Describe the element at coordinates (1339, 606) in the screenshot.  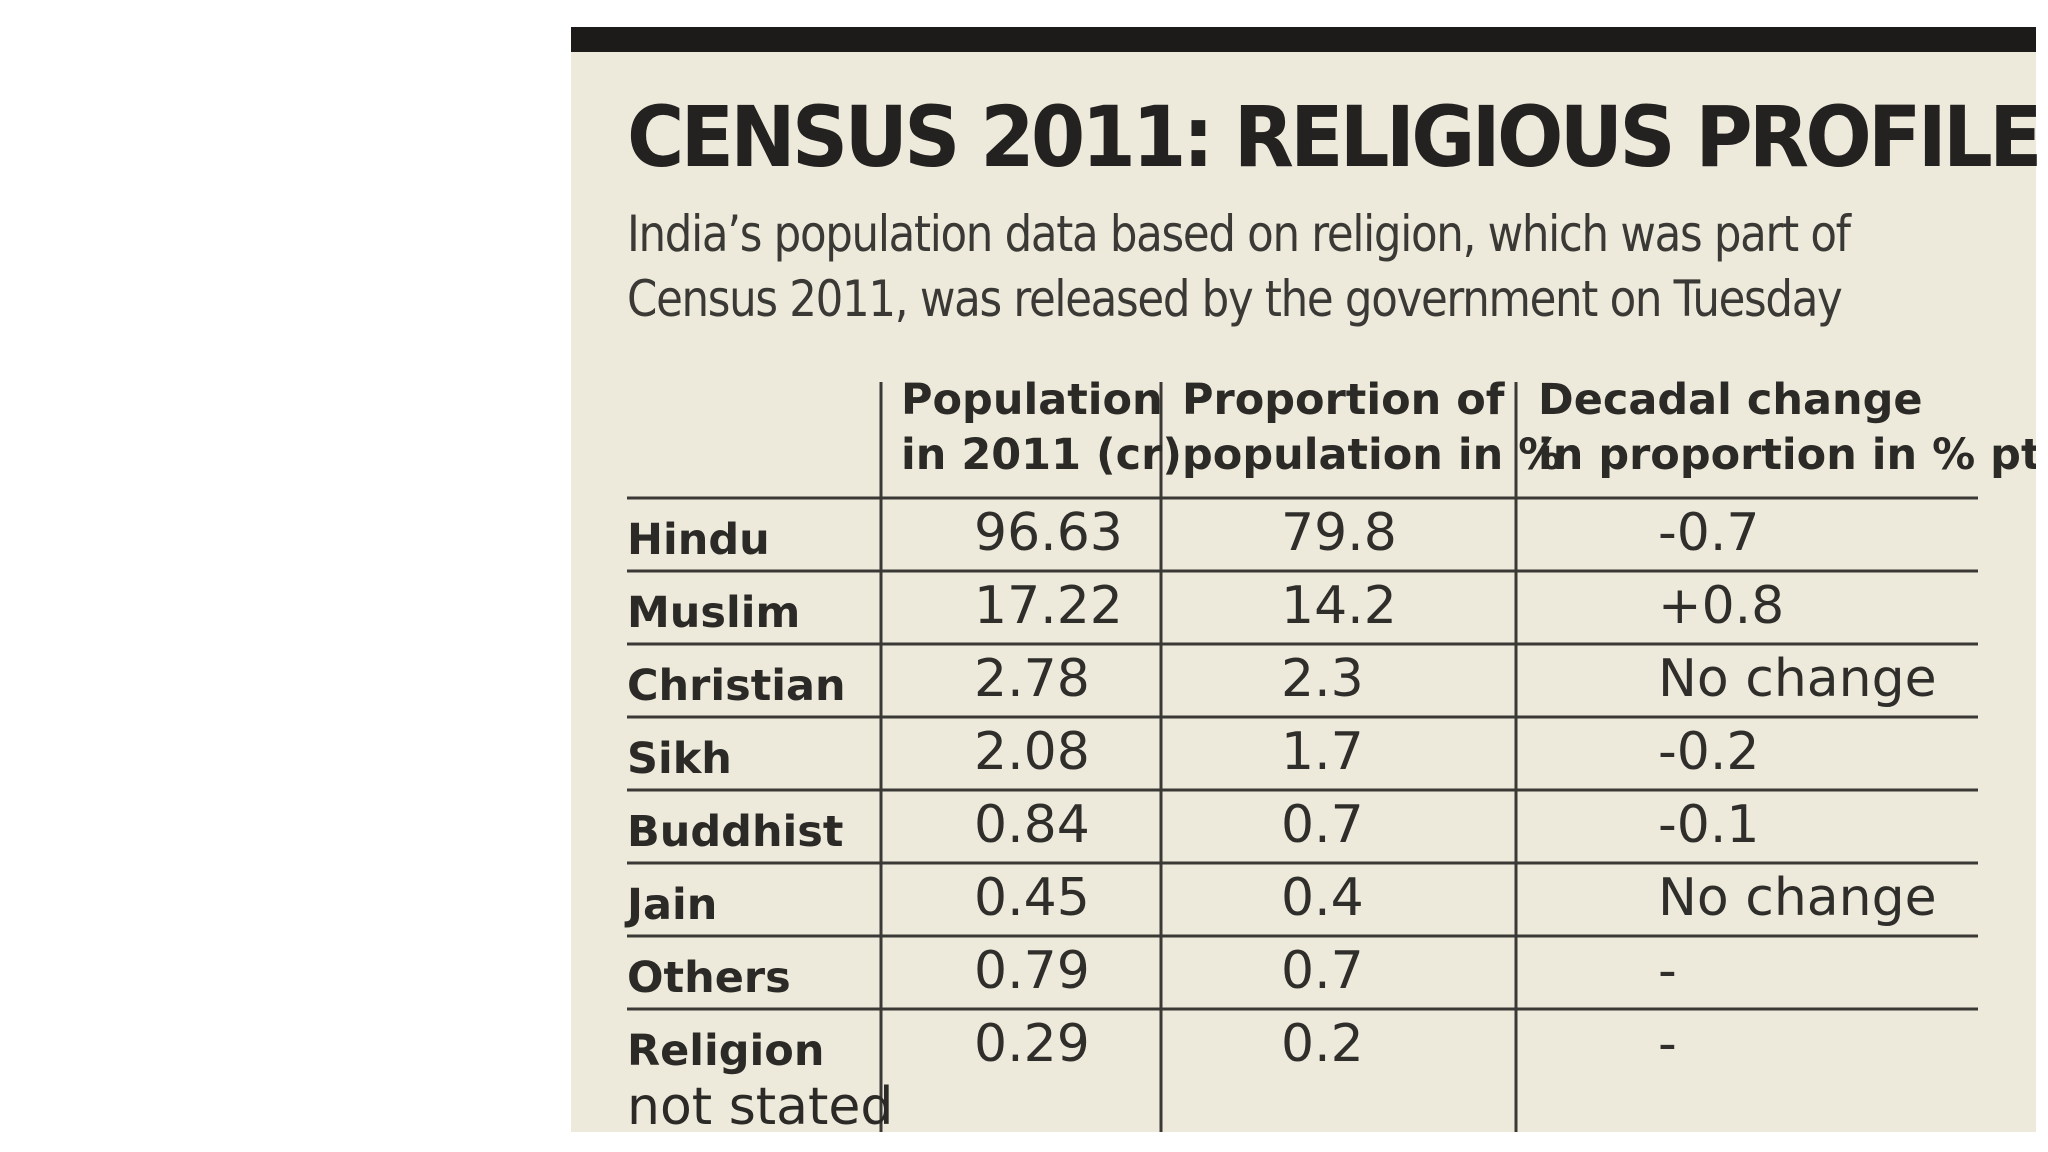
I see `proportion-cell: 14.2` at that location.